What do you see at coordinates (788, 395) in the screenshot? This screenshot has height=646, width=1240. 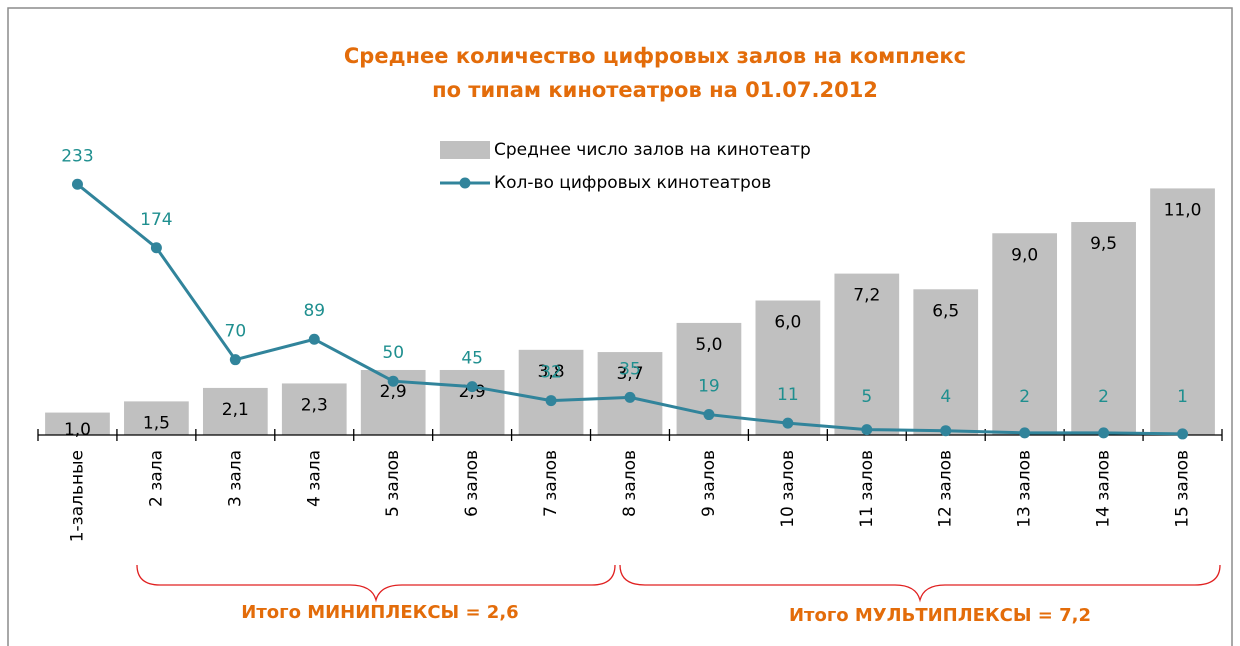 I see `data-label: 11` at bounding box center [788, 395].